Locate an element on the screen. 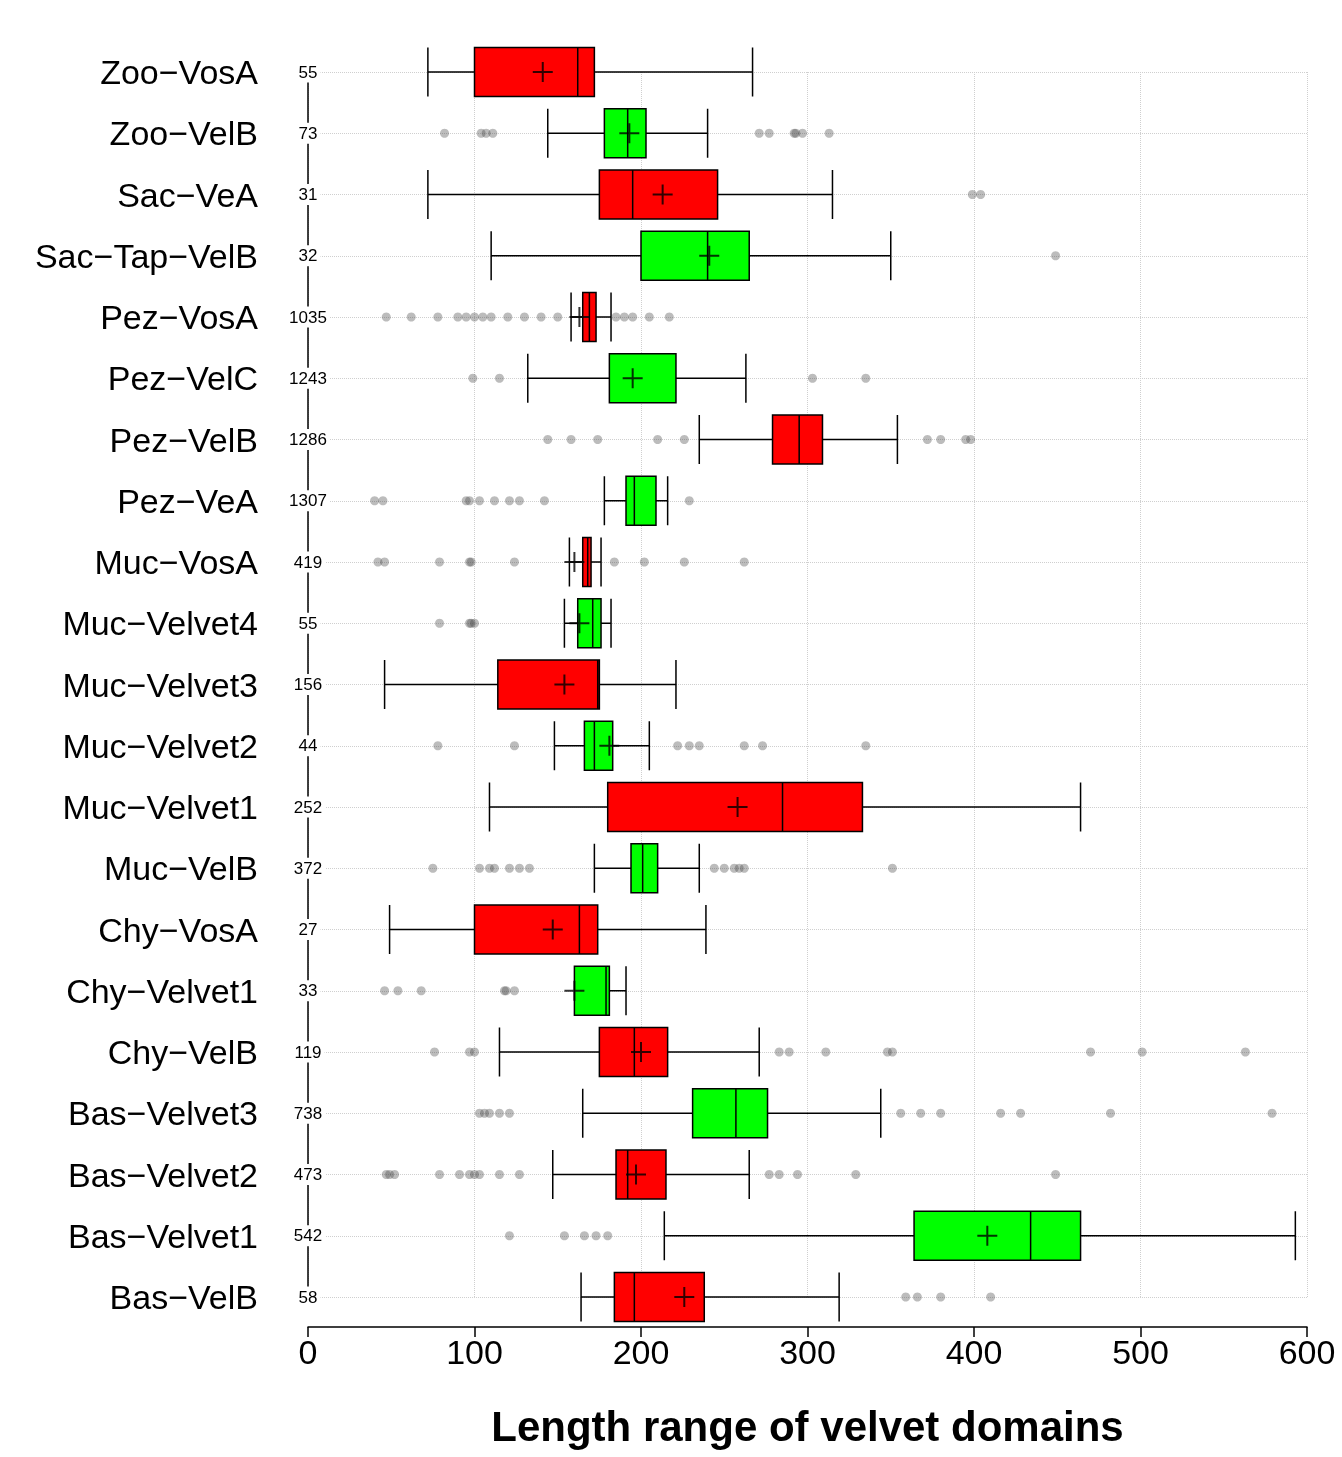 Image resolution: width=1342 pixels, height=1457 pixels. y-tick-label: Sac−VeA is located at coordinates (188, 194).